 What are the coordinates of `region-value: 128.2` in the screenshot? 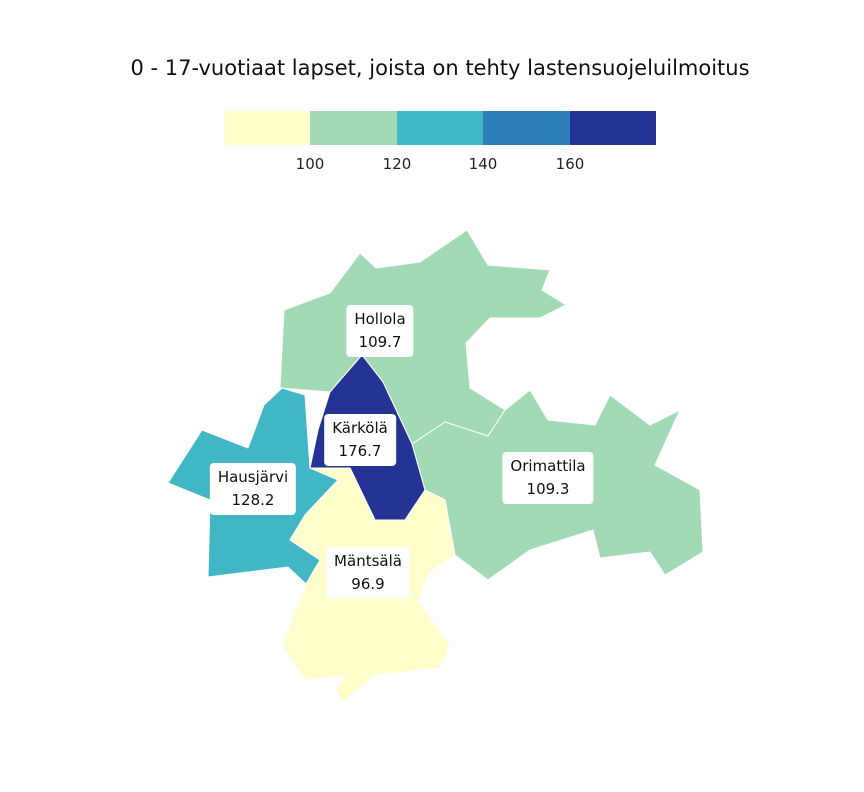 It's located at (253, 500).